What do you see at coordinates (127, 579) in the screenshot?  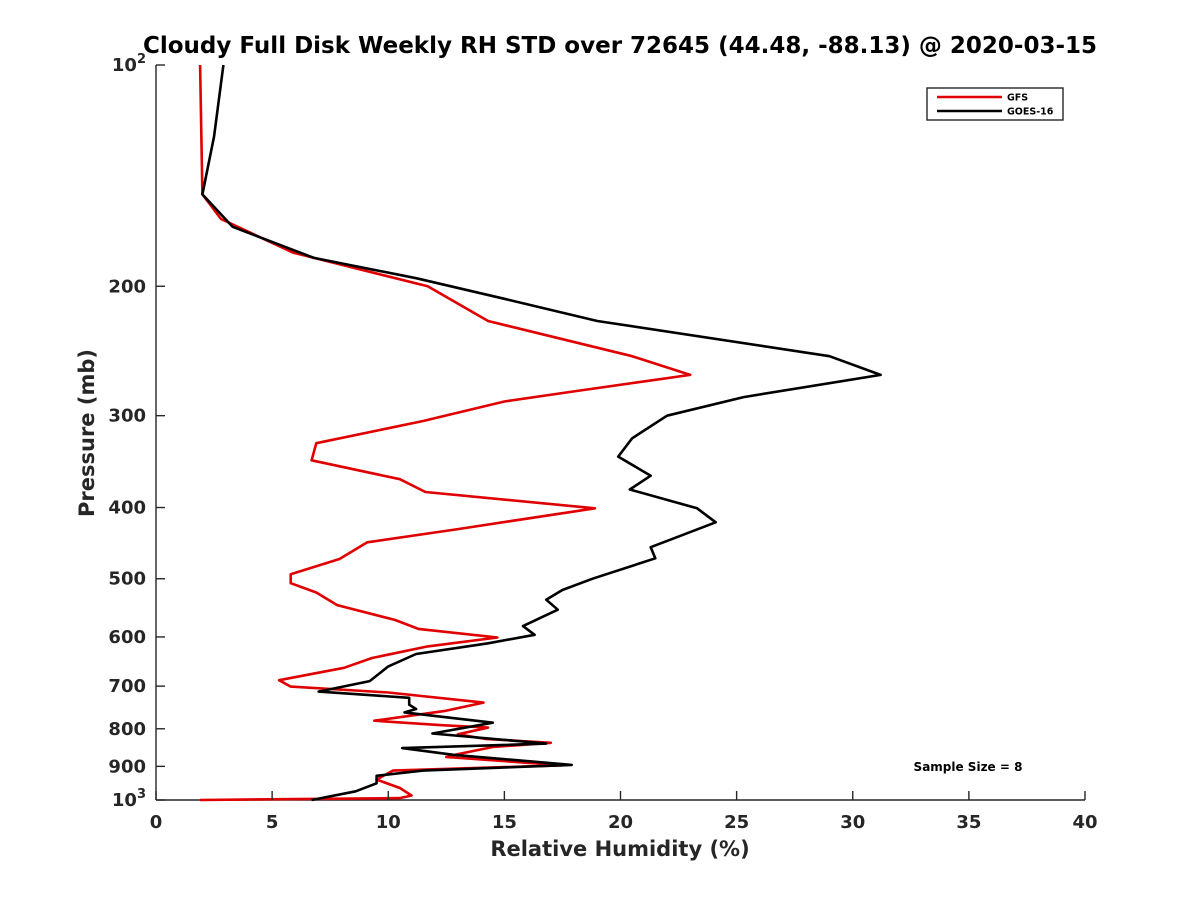 I see `y-tick-label: 500` at bounding box center [127, 579].